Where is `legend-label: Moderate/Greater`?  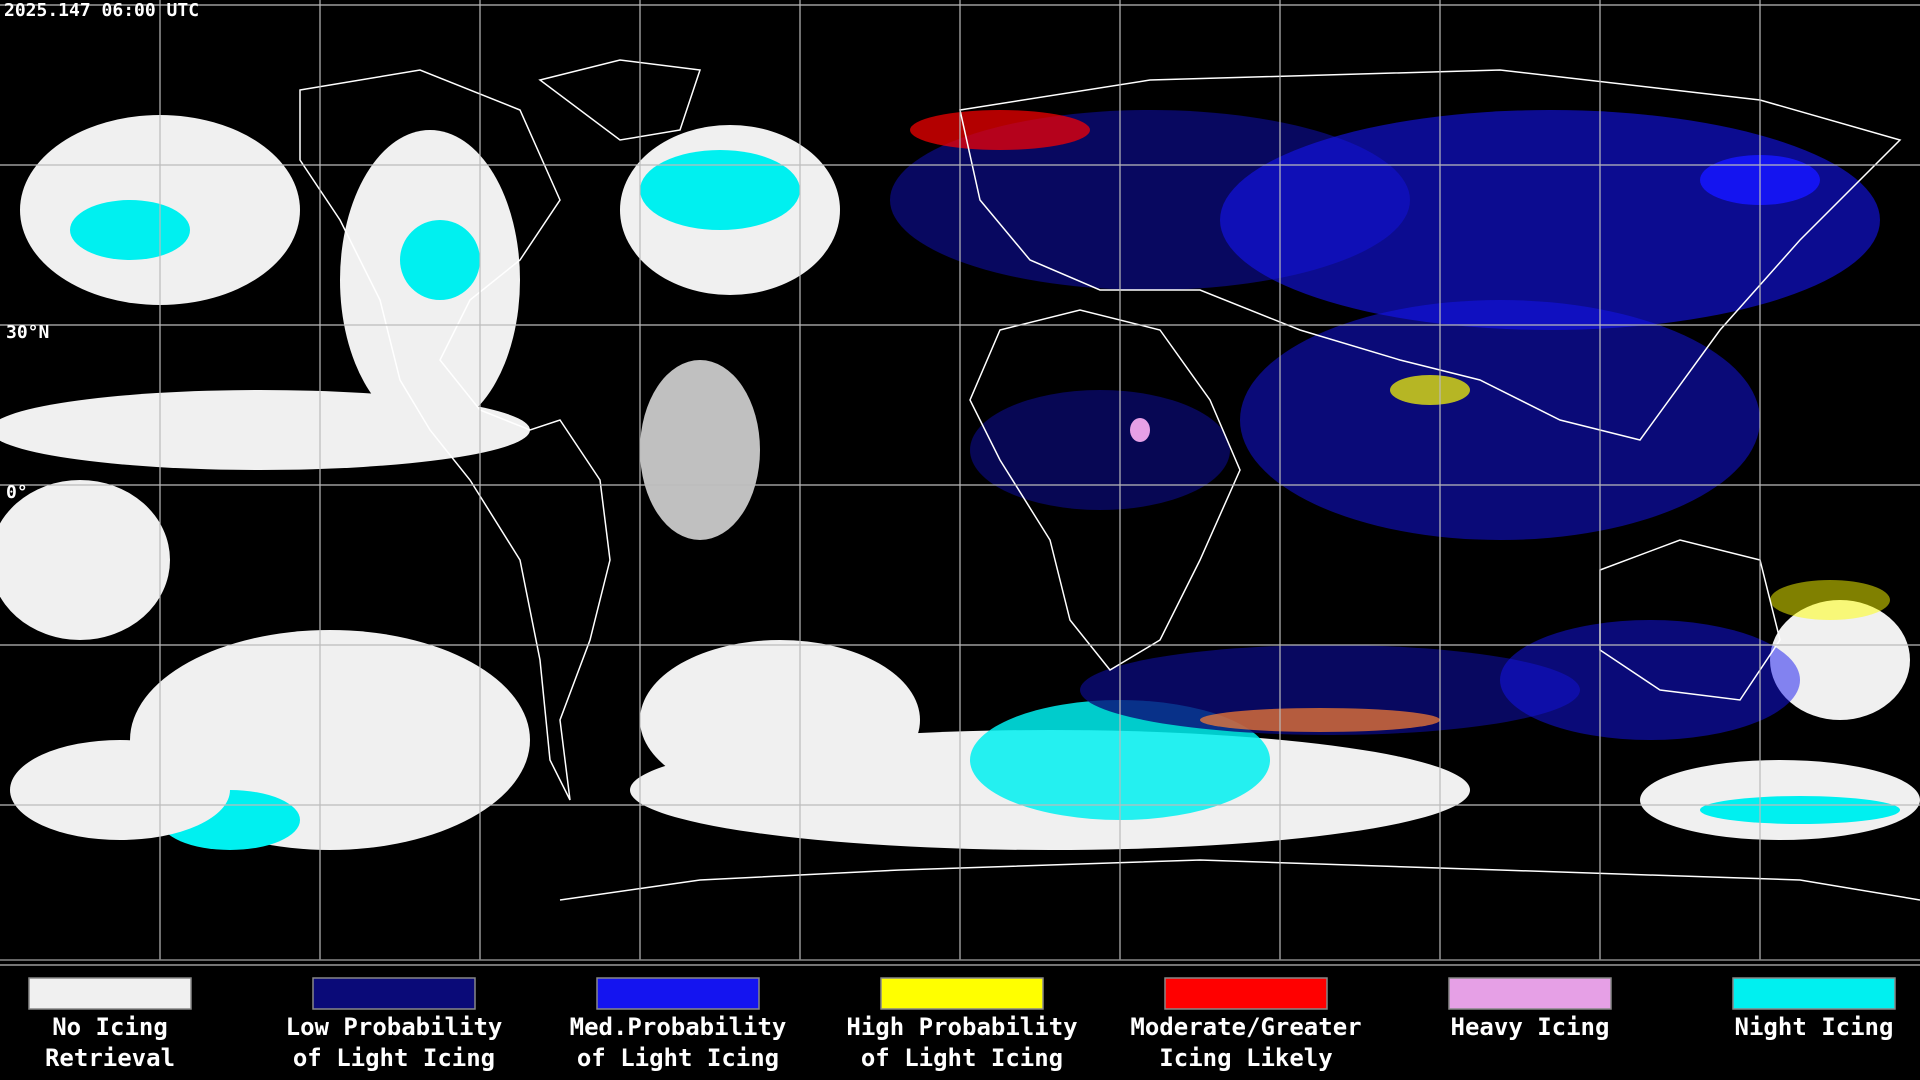 legend-label: Moderate/Greater is located at coordinates (1245, 1027).